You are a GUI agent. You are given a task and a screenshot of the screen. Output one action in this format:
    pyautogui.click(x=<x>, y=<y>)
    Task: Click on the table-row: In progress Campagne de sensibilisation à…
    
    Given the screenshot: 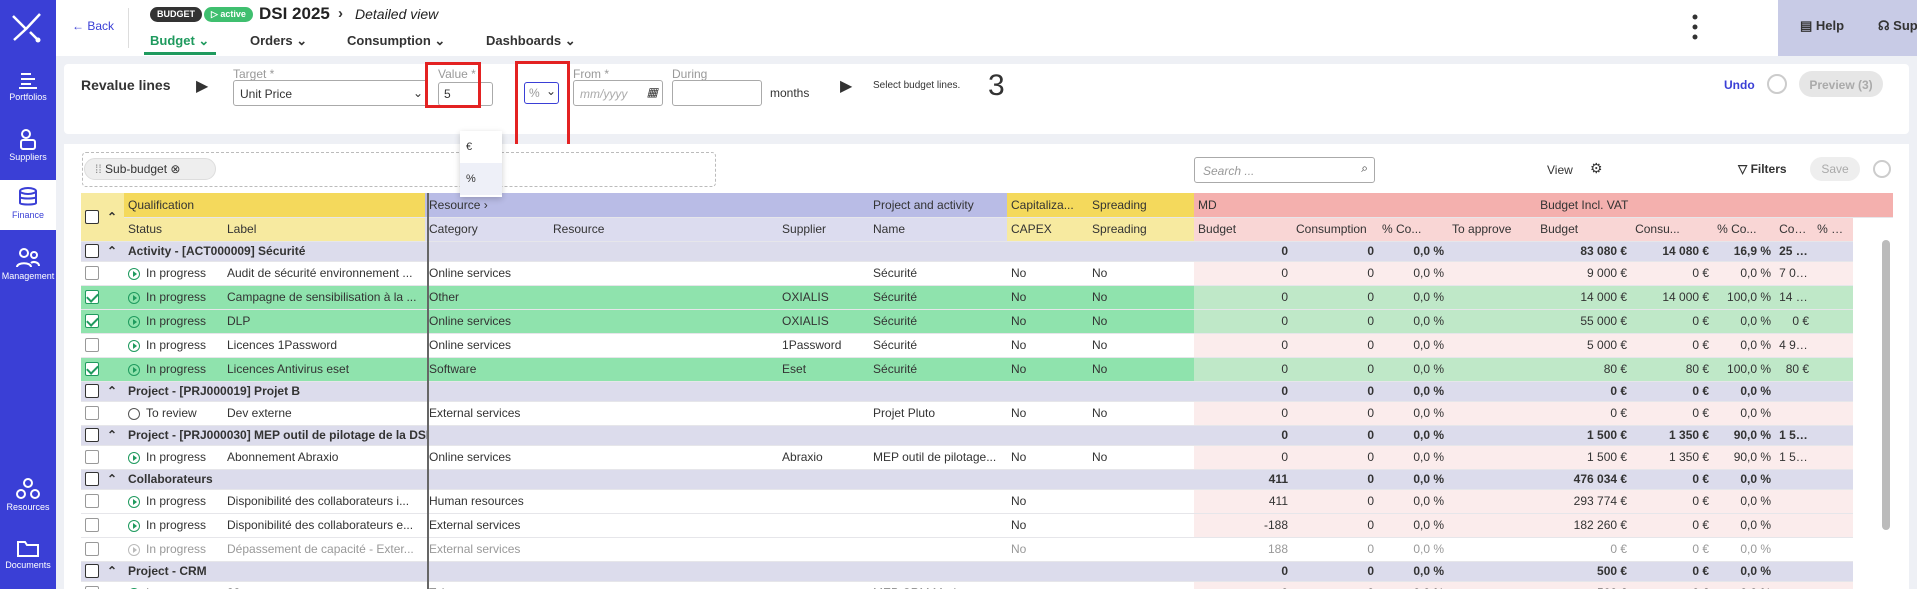 What is the action you would take?
    pyautogui.click(x=987, y=297)
    